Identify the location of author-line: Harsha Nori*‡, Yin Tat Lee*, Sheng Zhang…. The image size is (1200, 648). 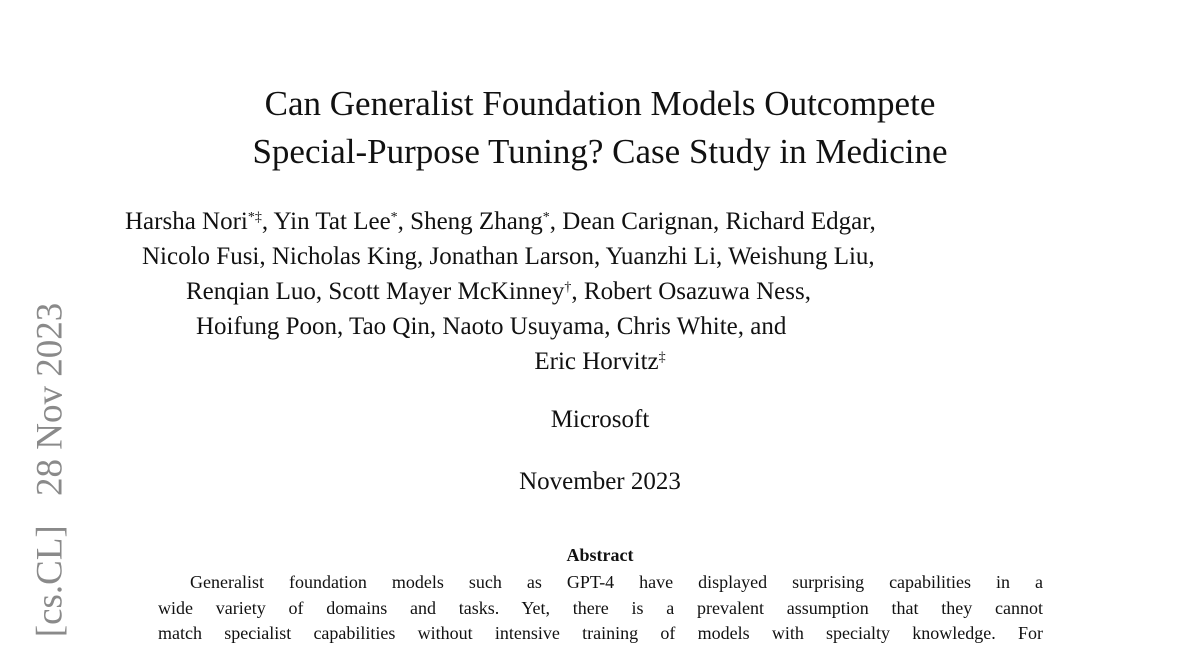
(500, 221).